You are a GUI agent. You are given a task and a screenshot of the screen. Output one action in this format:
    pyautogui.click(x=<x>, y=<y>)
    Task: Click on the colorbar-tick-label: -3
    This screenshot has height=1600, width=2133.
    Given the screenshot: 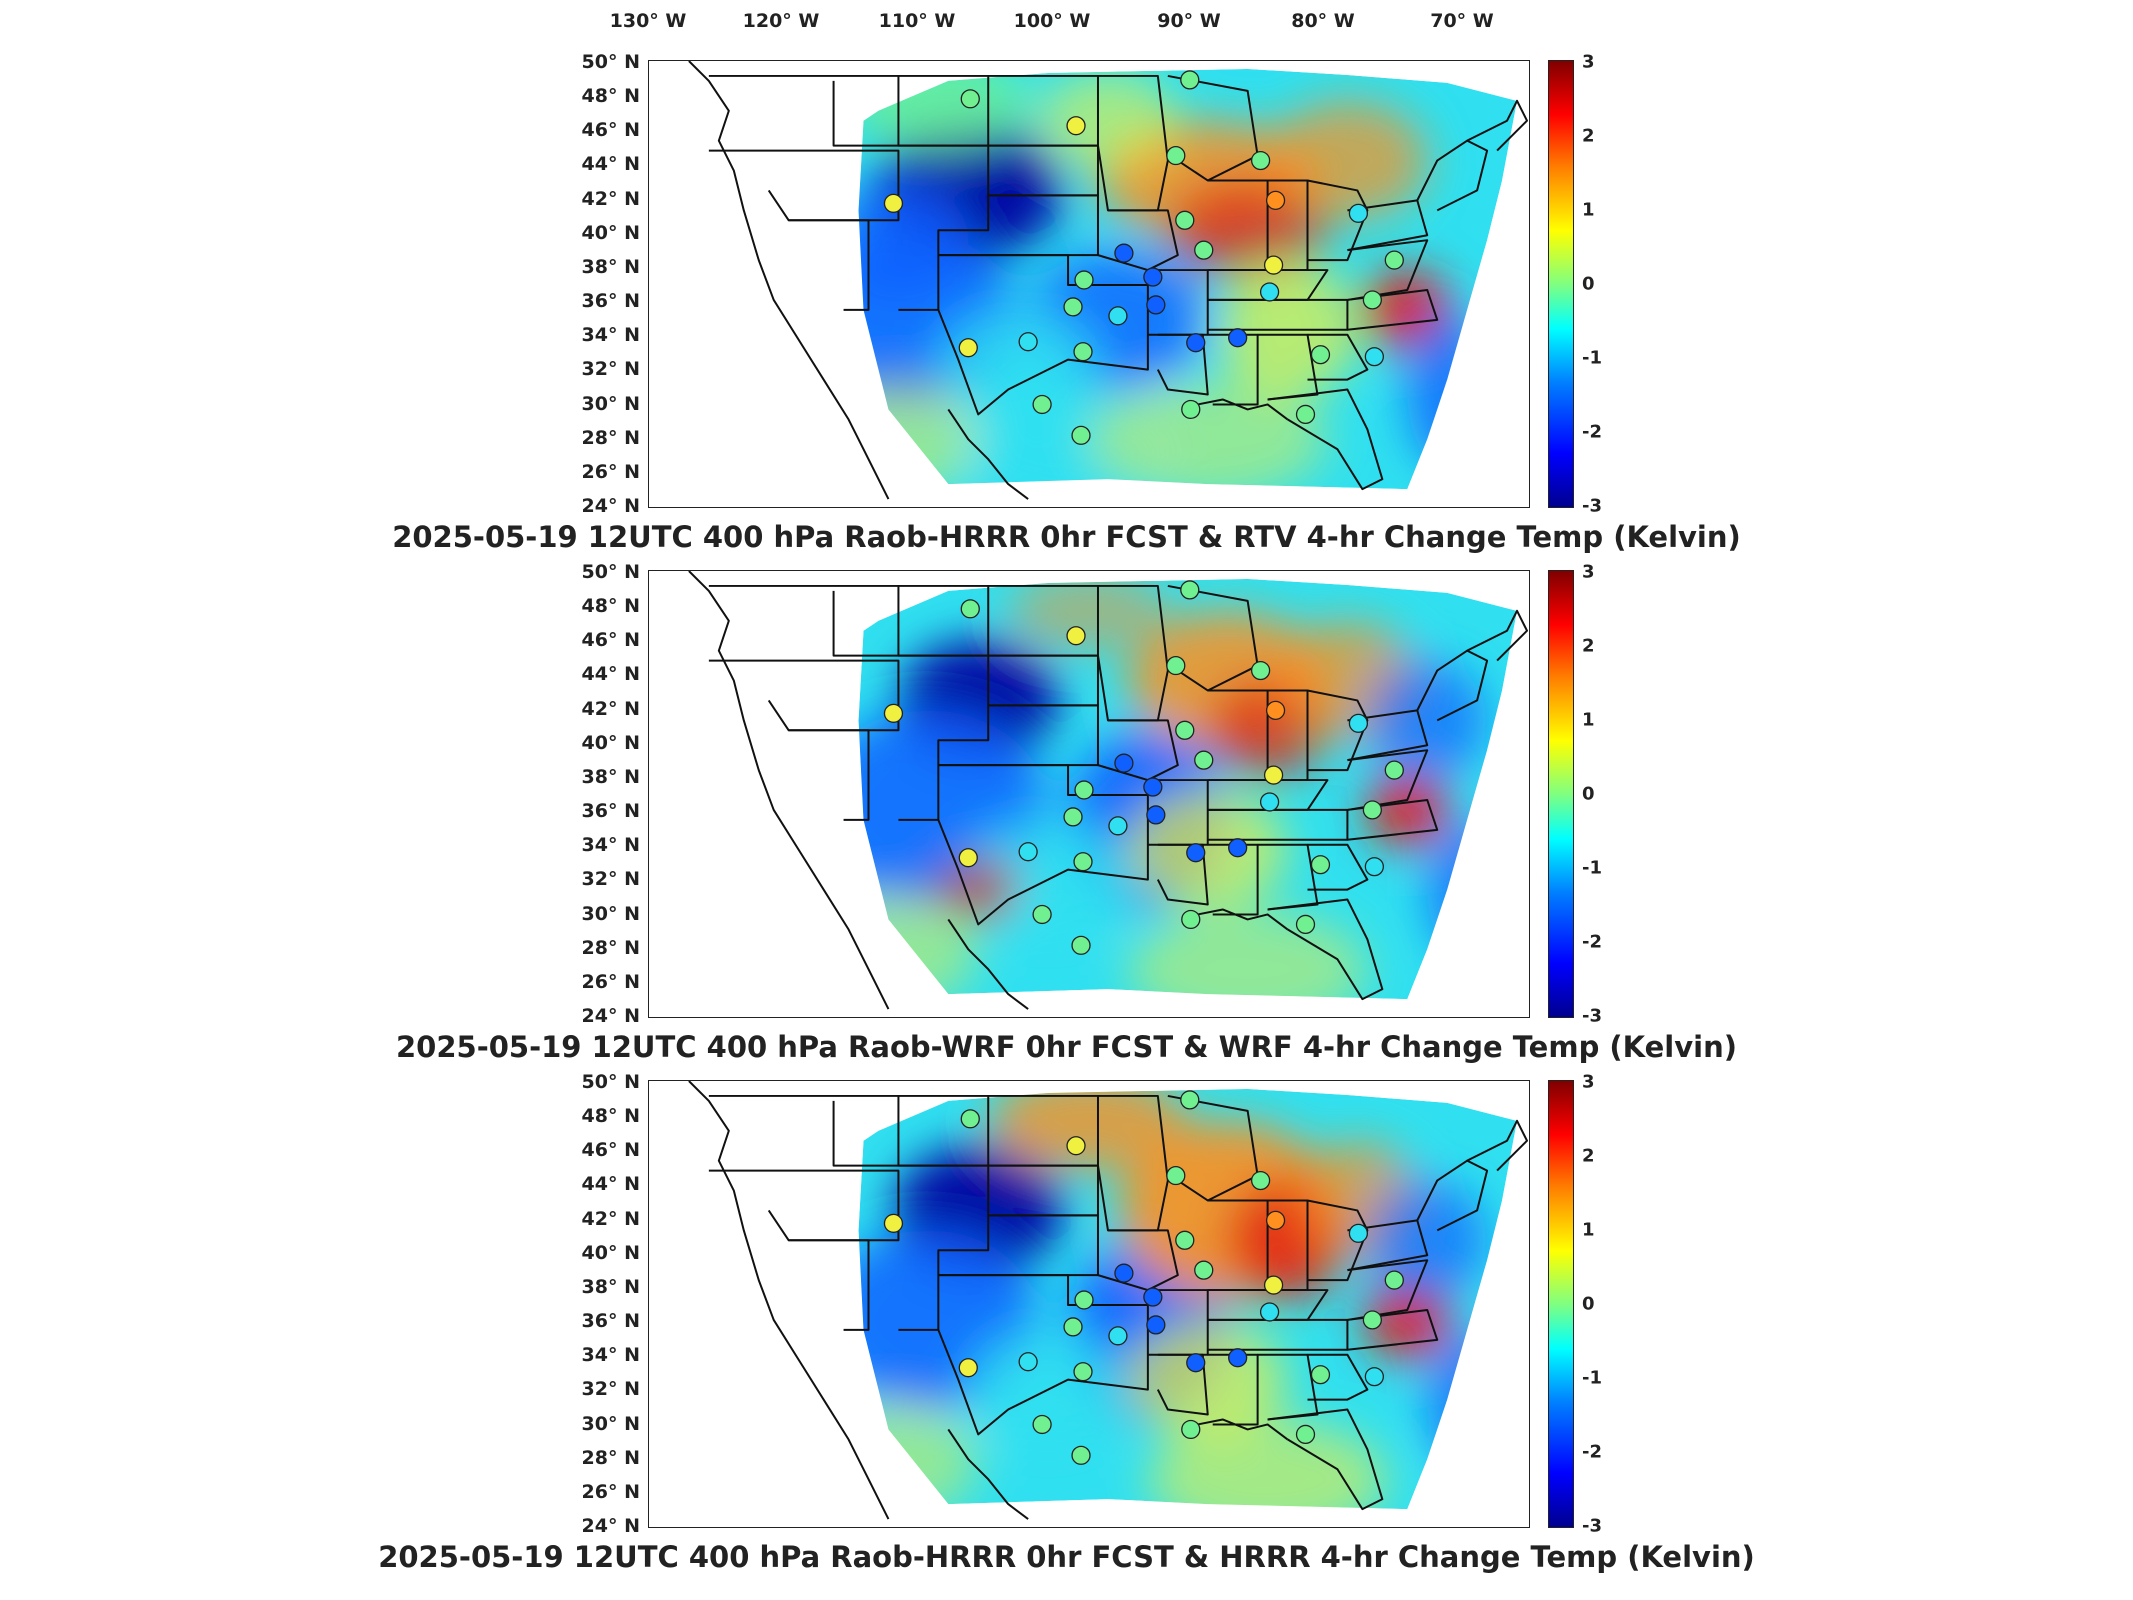 What is the action you would take?
    pyautogui.click(x=1592, y=506)
    